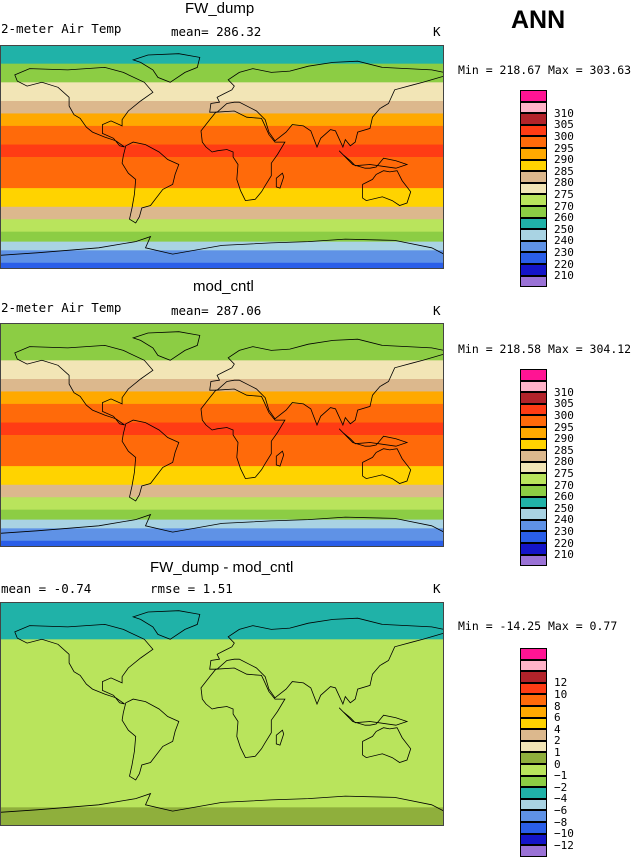  I want to click on colorbar-tick-label: 10, so click(561, 694).